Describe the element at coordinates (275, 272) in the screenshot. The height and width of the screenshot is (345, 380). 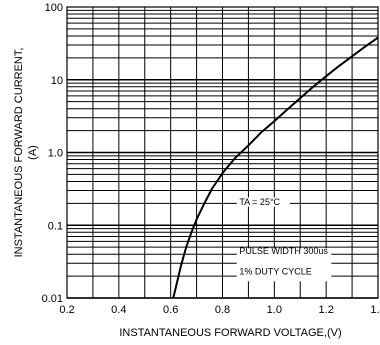
I see `duty-cycle-annotation: 1% DUTY CYCLE` at that location.